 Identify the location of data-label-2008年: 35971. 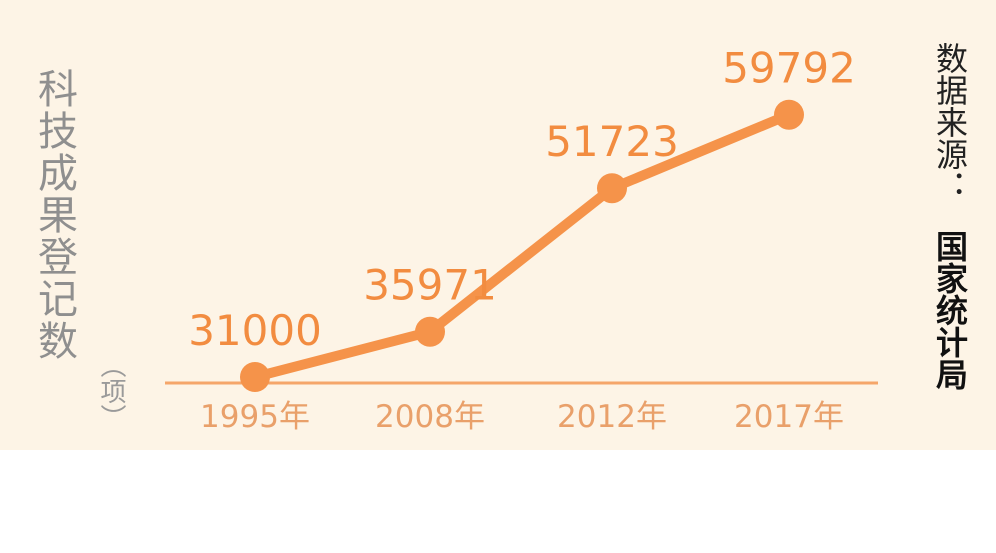
(430, 285).